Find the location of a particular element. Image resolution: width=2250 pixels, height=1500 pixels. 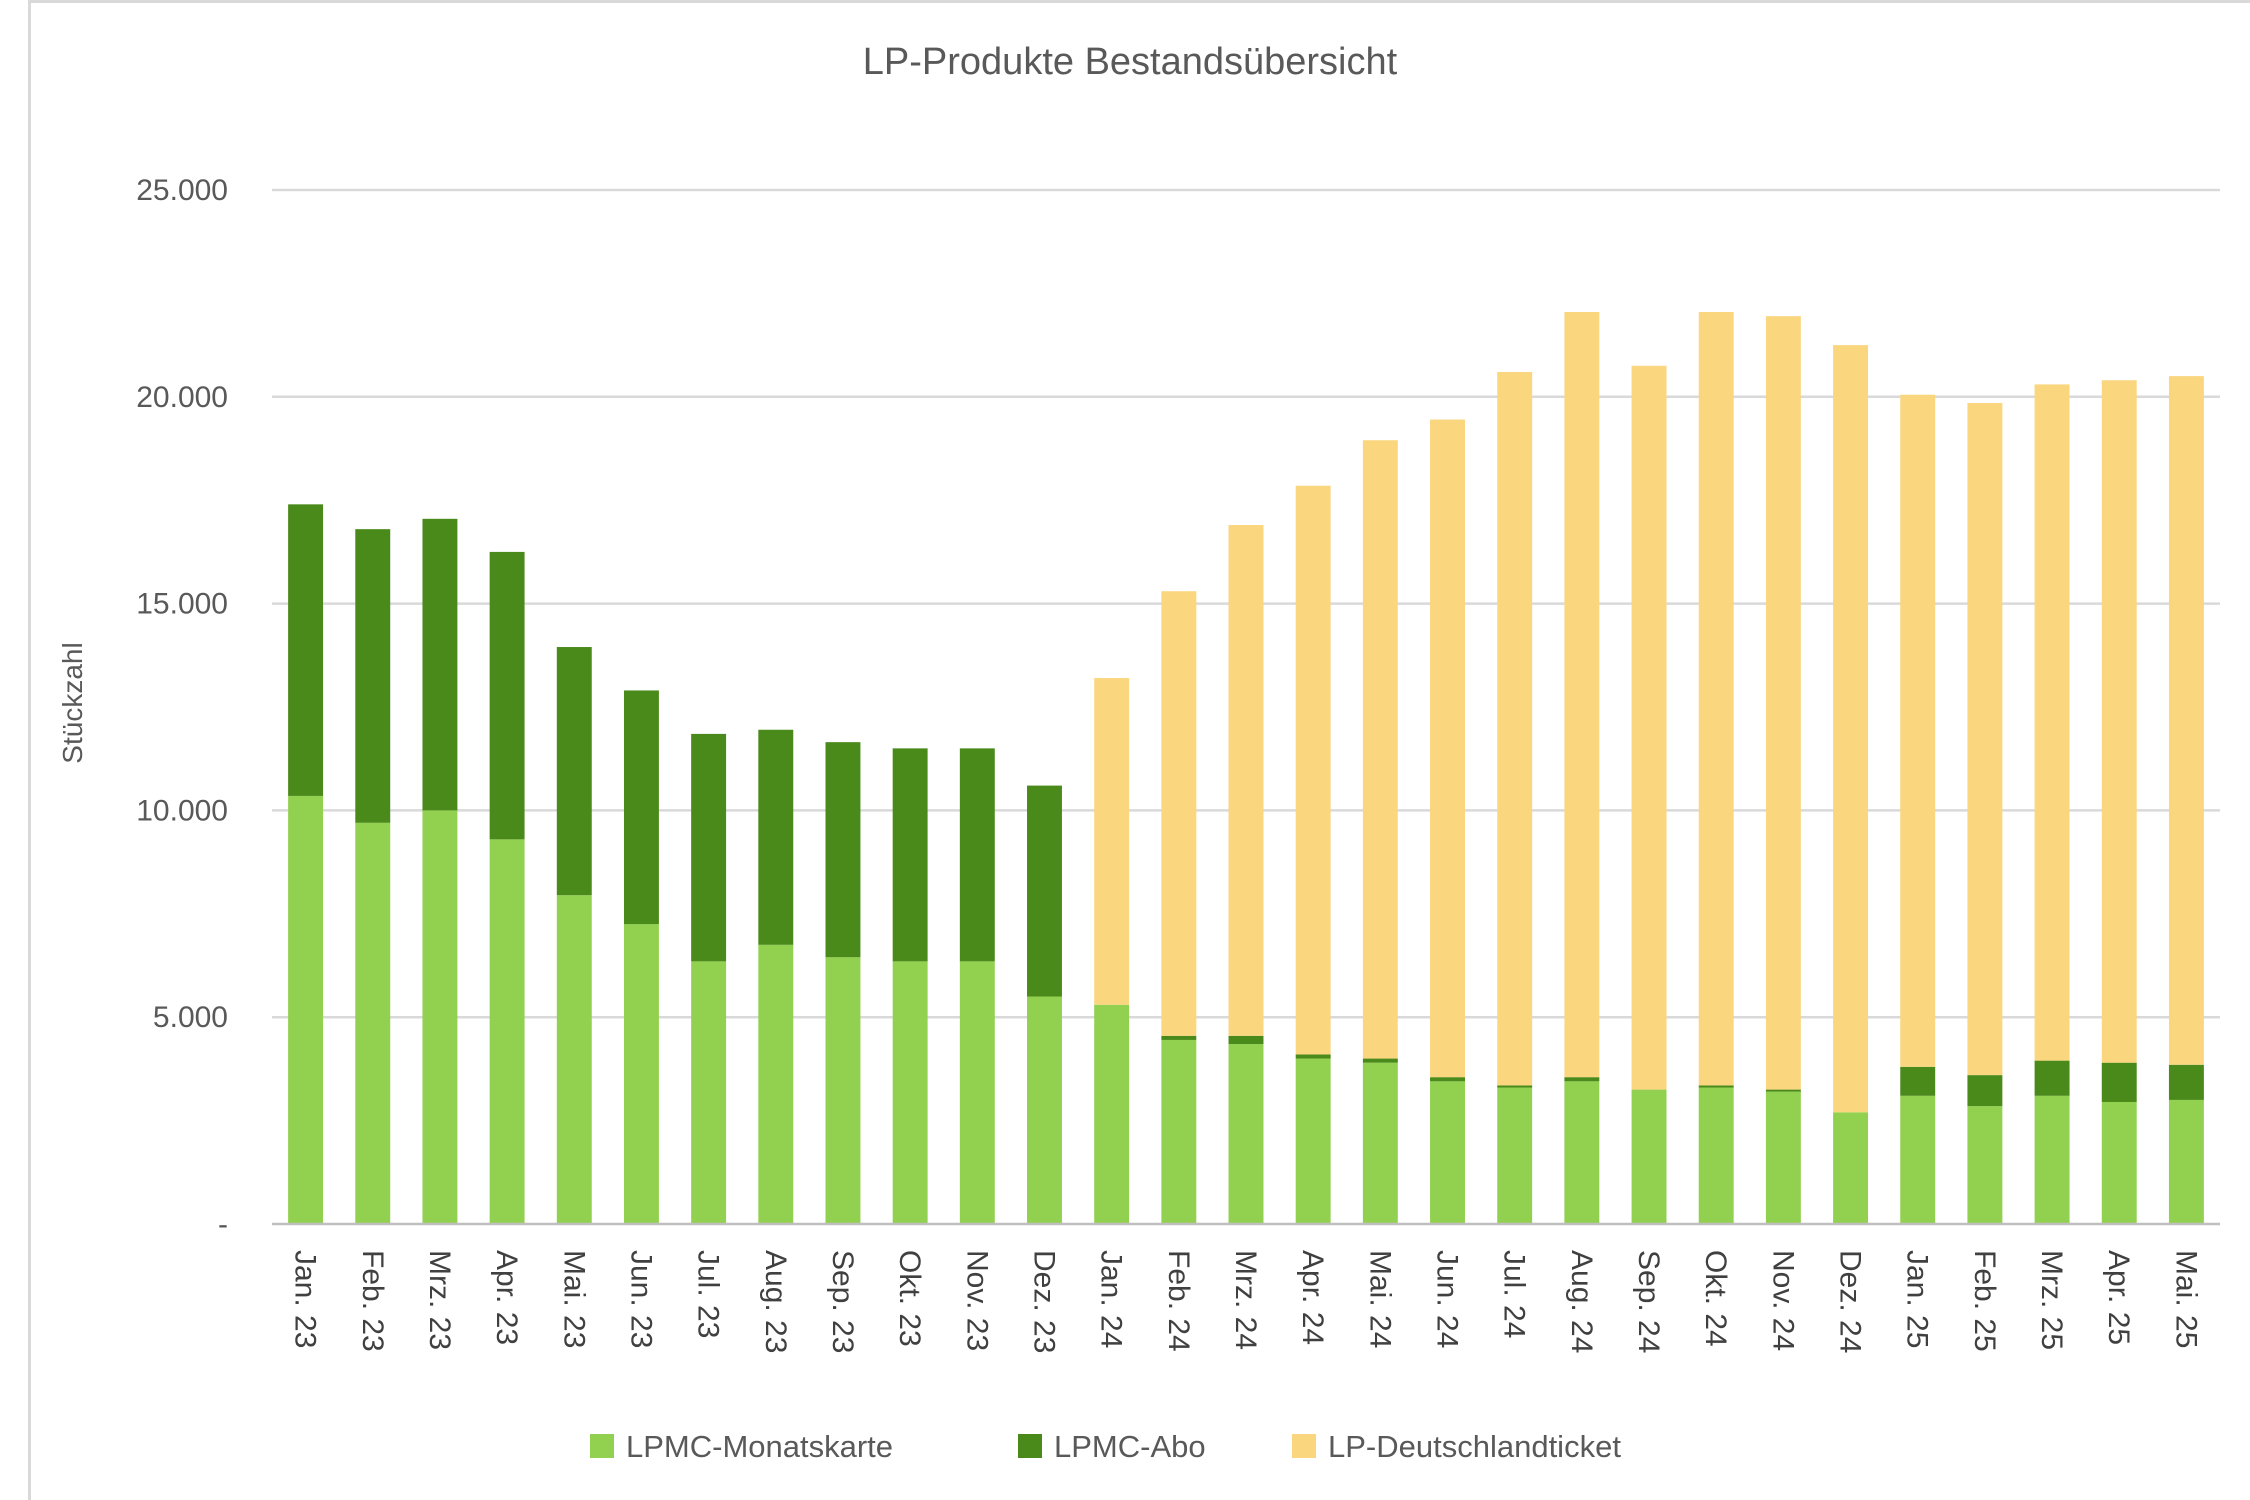

legend-item: LPMC-Abo is located at coordinates (1112, 1446).